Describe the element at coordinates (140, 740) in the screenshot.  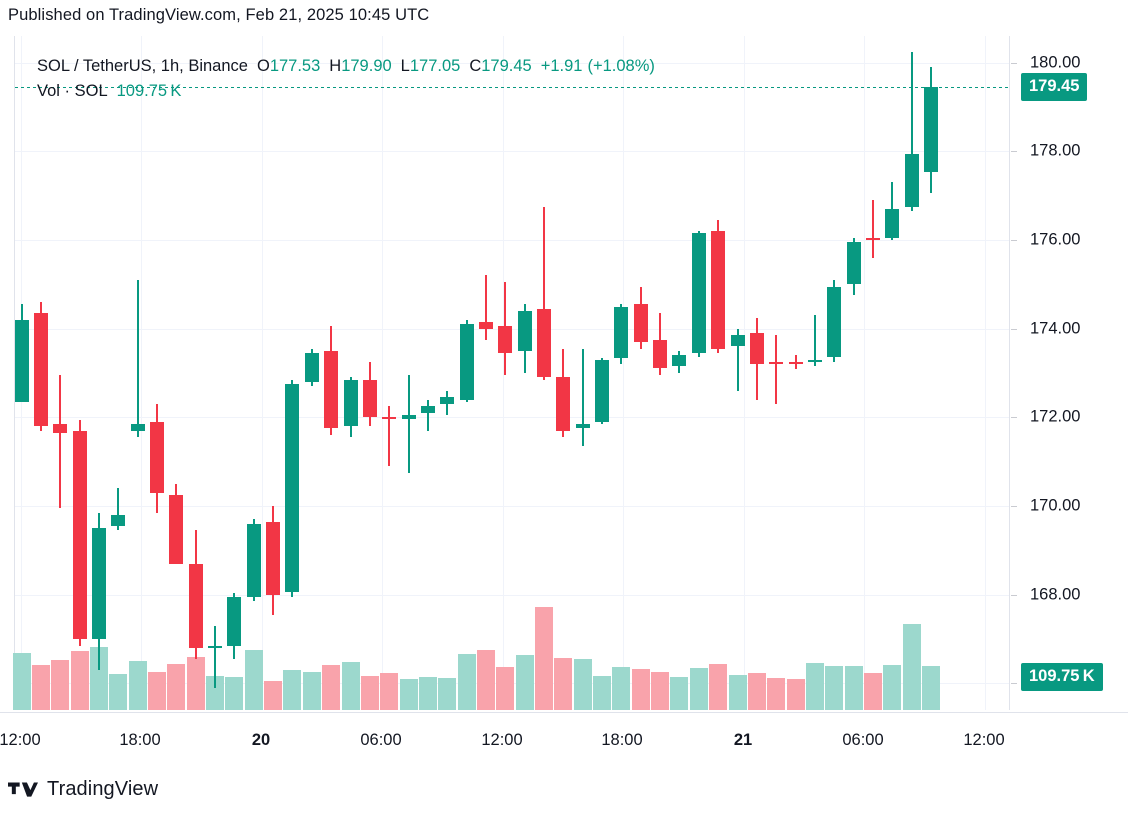
I see `time-axis-label: 18:00` at that location.